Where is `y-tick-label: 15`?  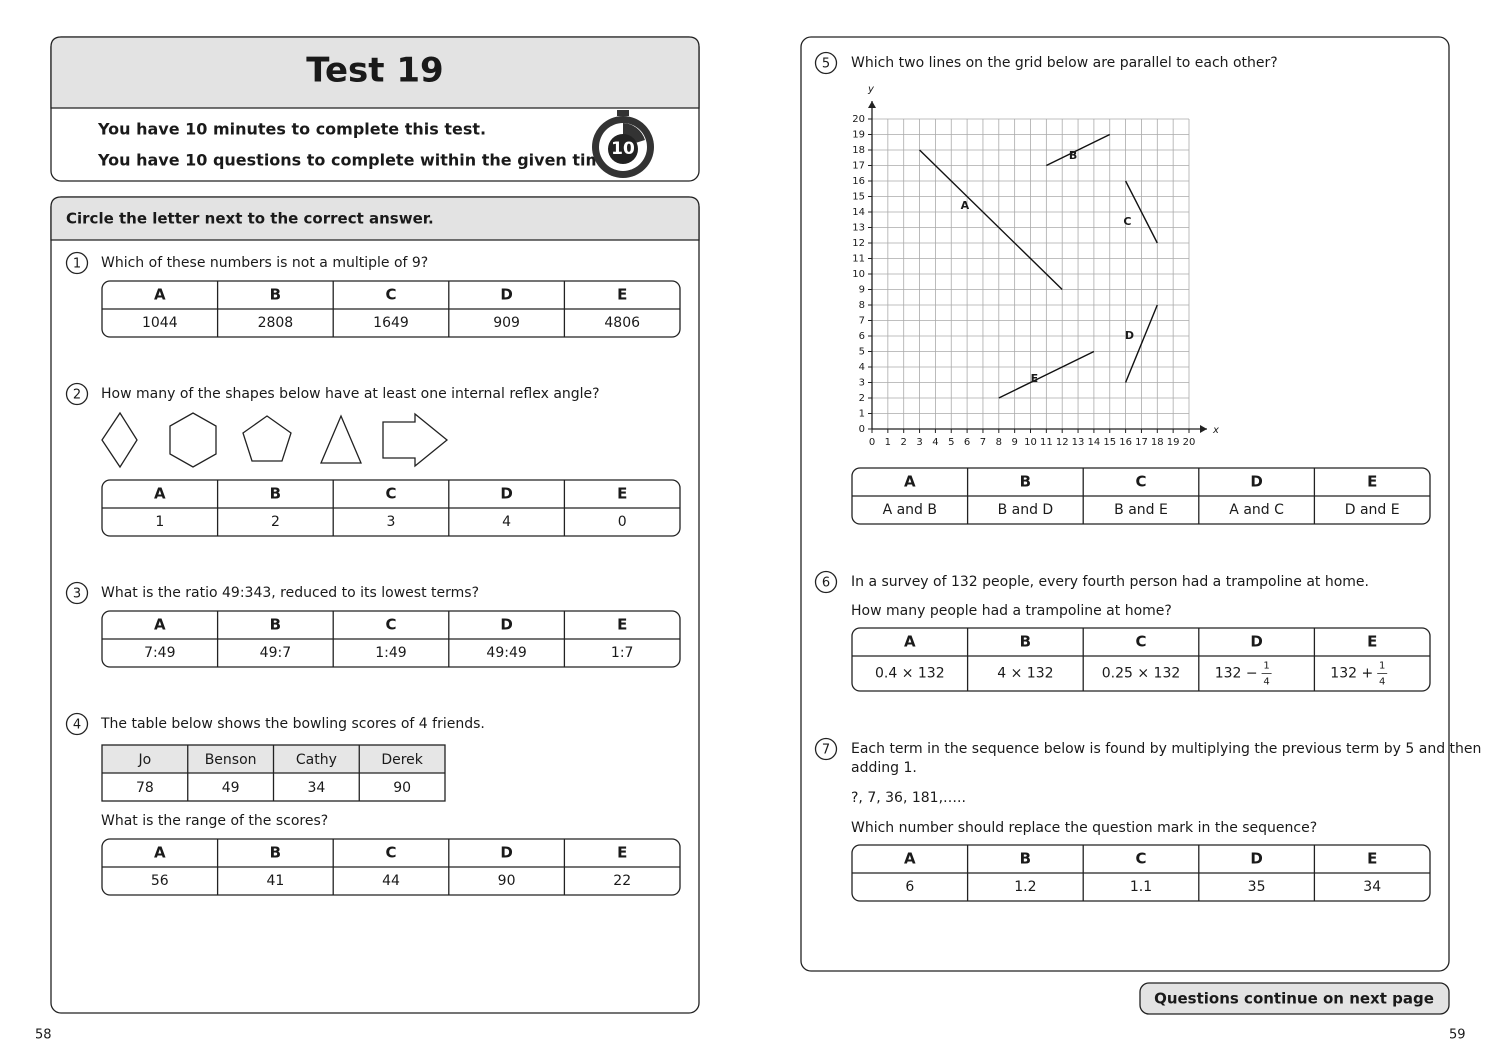 y-tick-label: 15 is located at coordinates (858, 197).